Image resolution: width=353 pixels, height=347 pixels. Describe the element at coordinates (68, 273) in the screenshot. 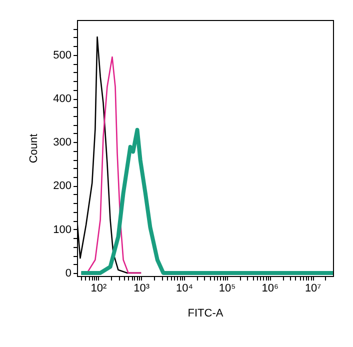

I see `y-tick-label: 0` at that location.